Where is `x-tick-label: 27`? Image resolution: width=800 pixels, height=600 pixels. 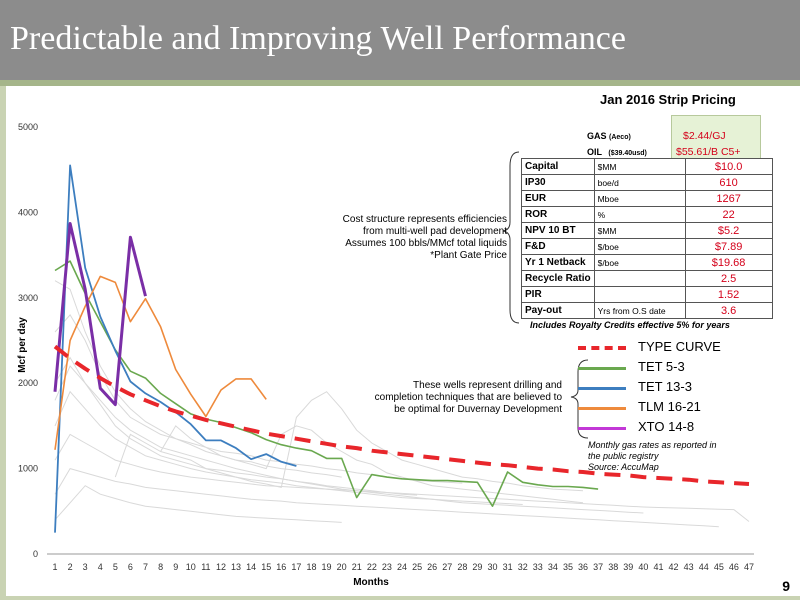 x-tick-label: 27 is located at coordinates (447, 567).